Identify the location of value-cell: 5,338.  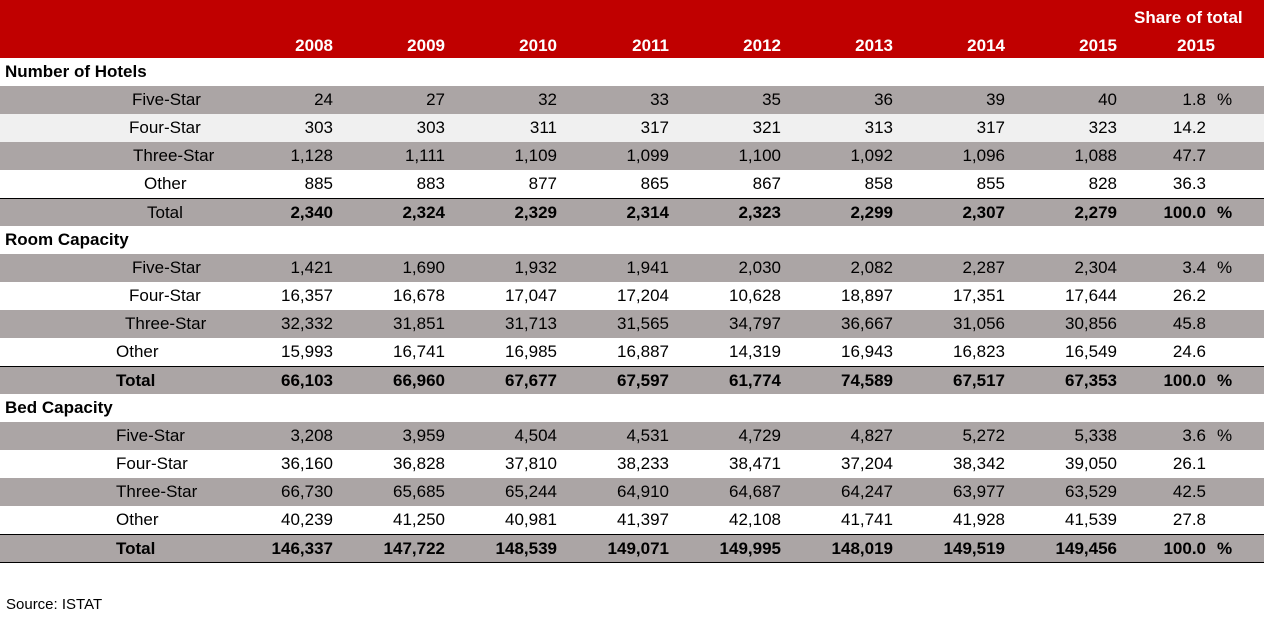
(1095, 435).